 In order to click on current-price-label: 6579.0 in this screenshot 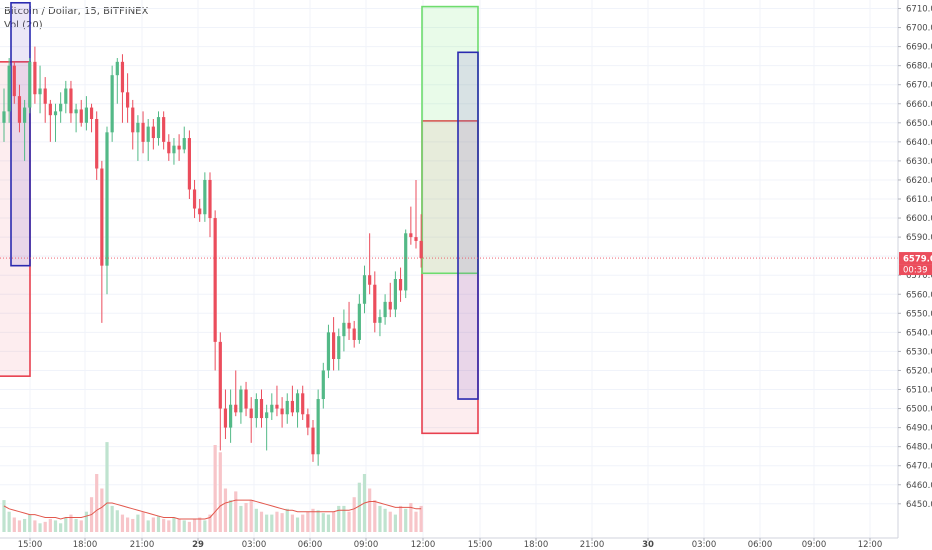, I will do `click(917, 260)`.